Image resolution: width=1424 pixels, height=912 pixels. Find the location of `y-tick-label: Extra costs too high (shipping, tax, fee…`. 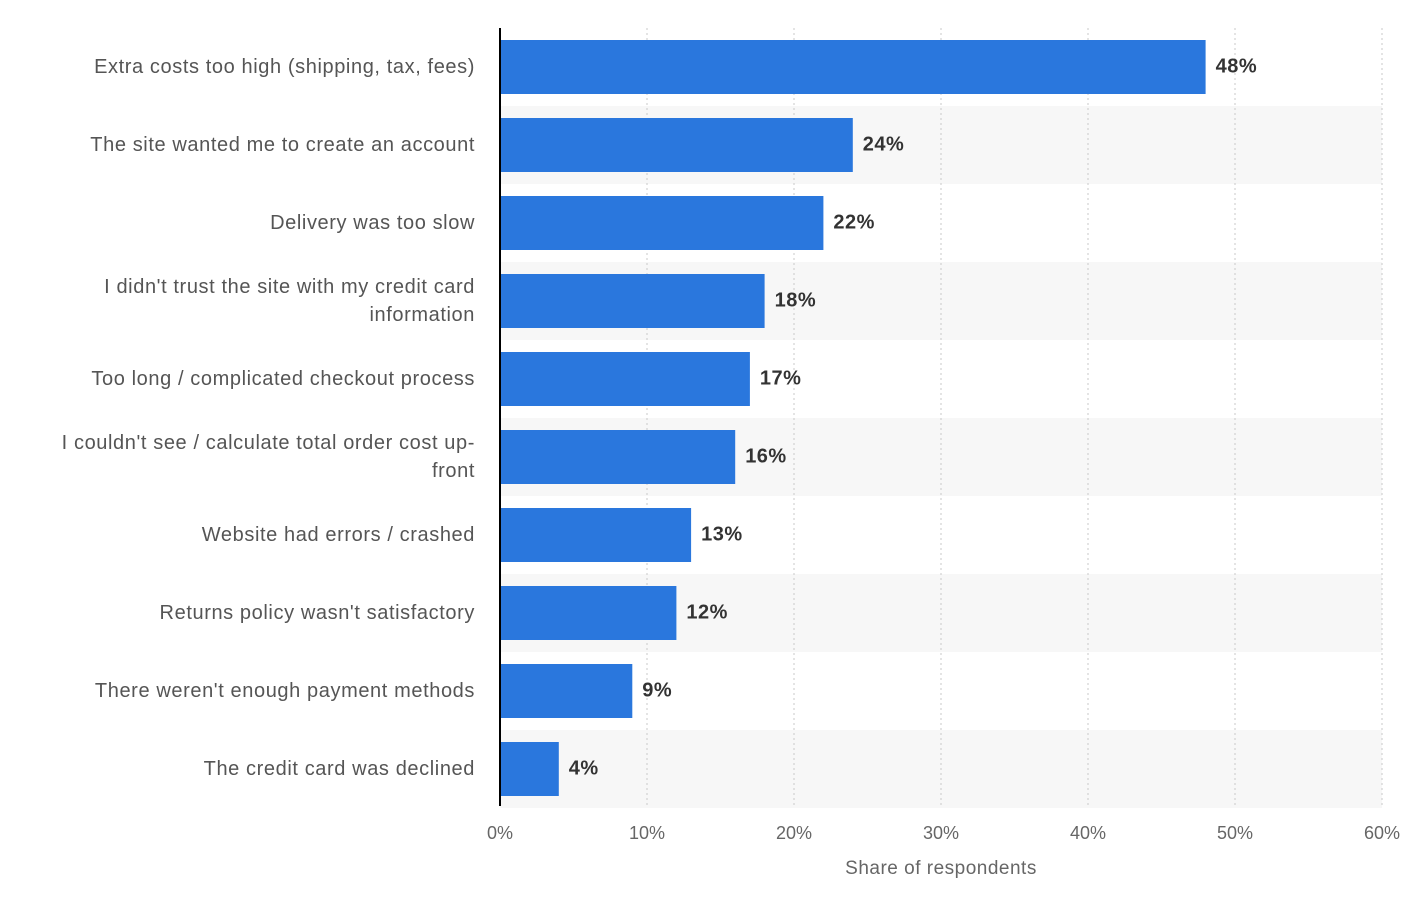

y-tick-label: Extra costs too high (shipping, tax, fee… is located at coordinates (284, 67).